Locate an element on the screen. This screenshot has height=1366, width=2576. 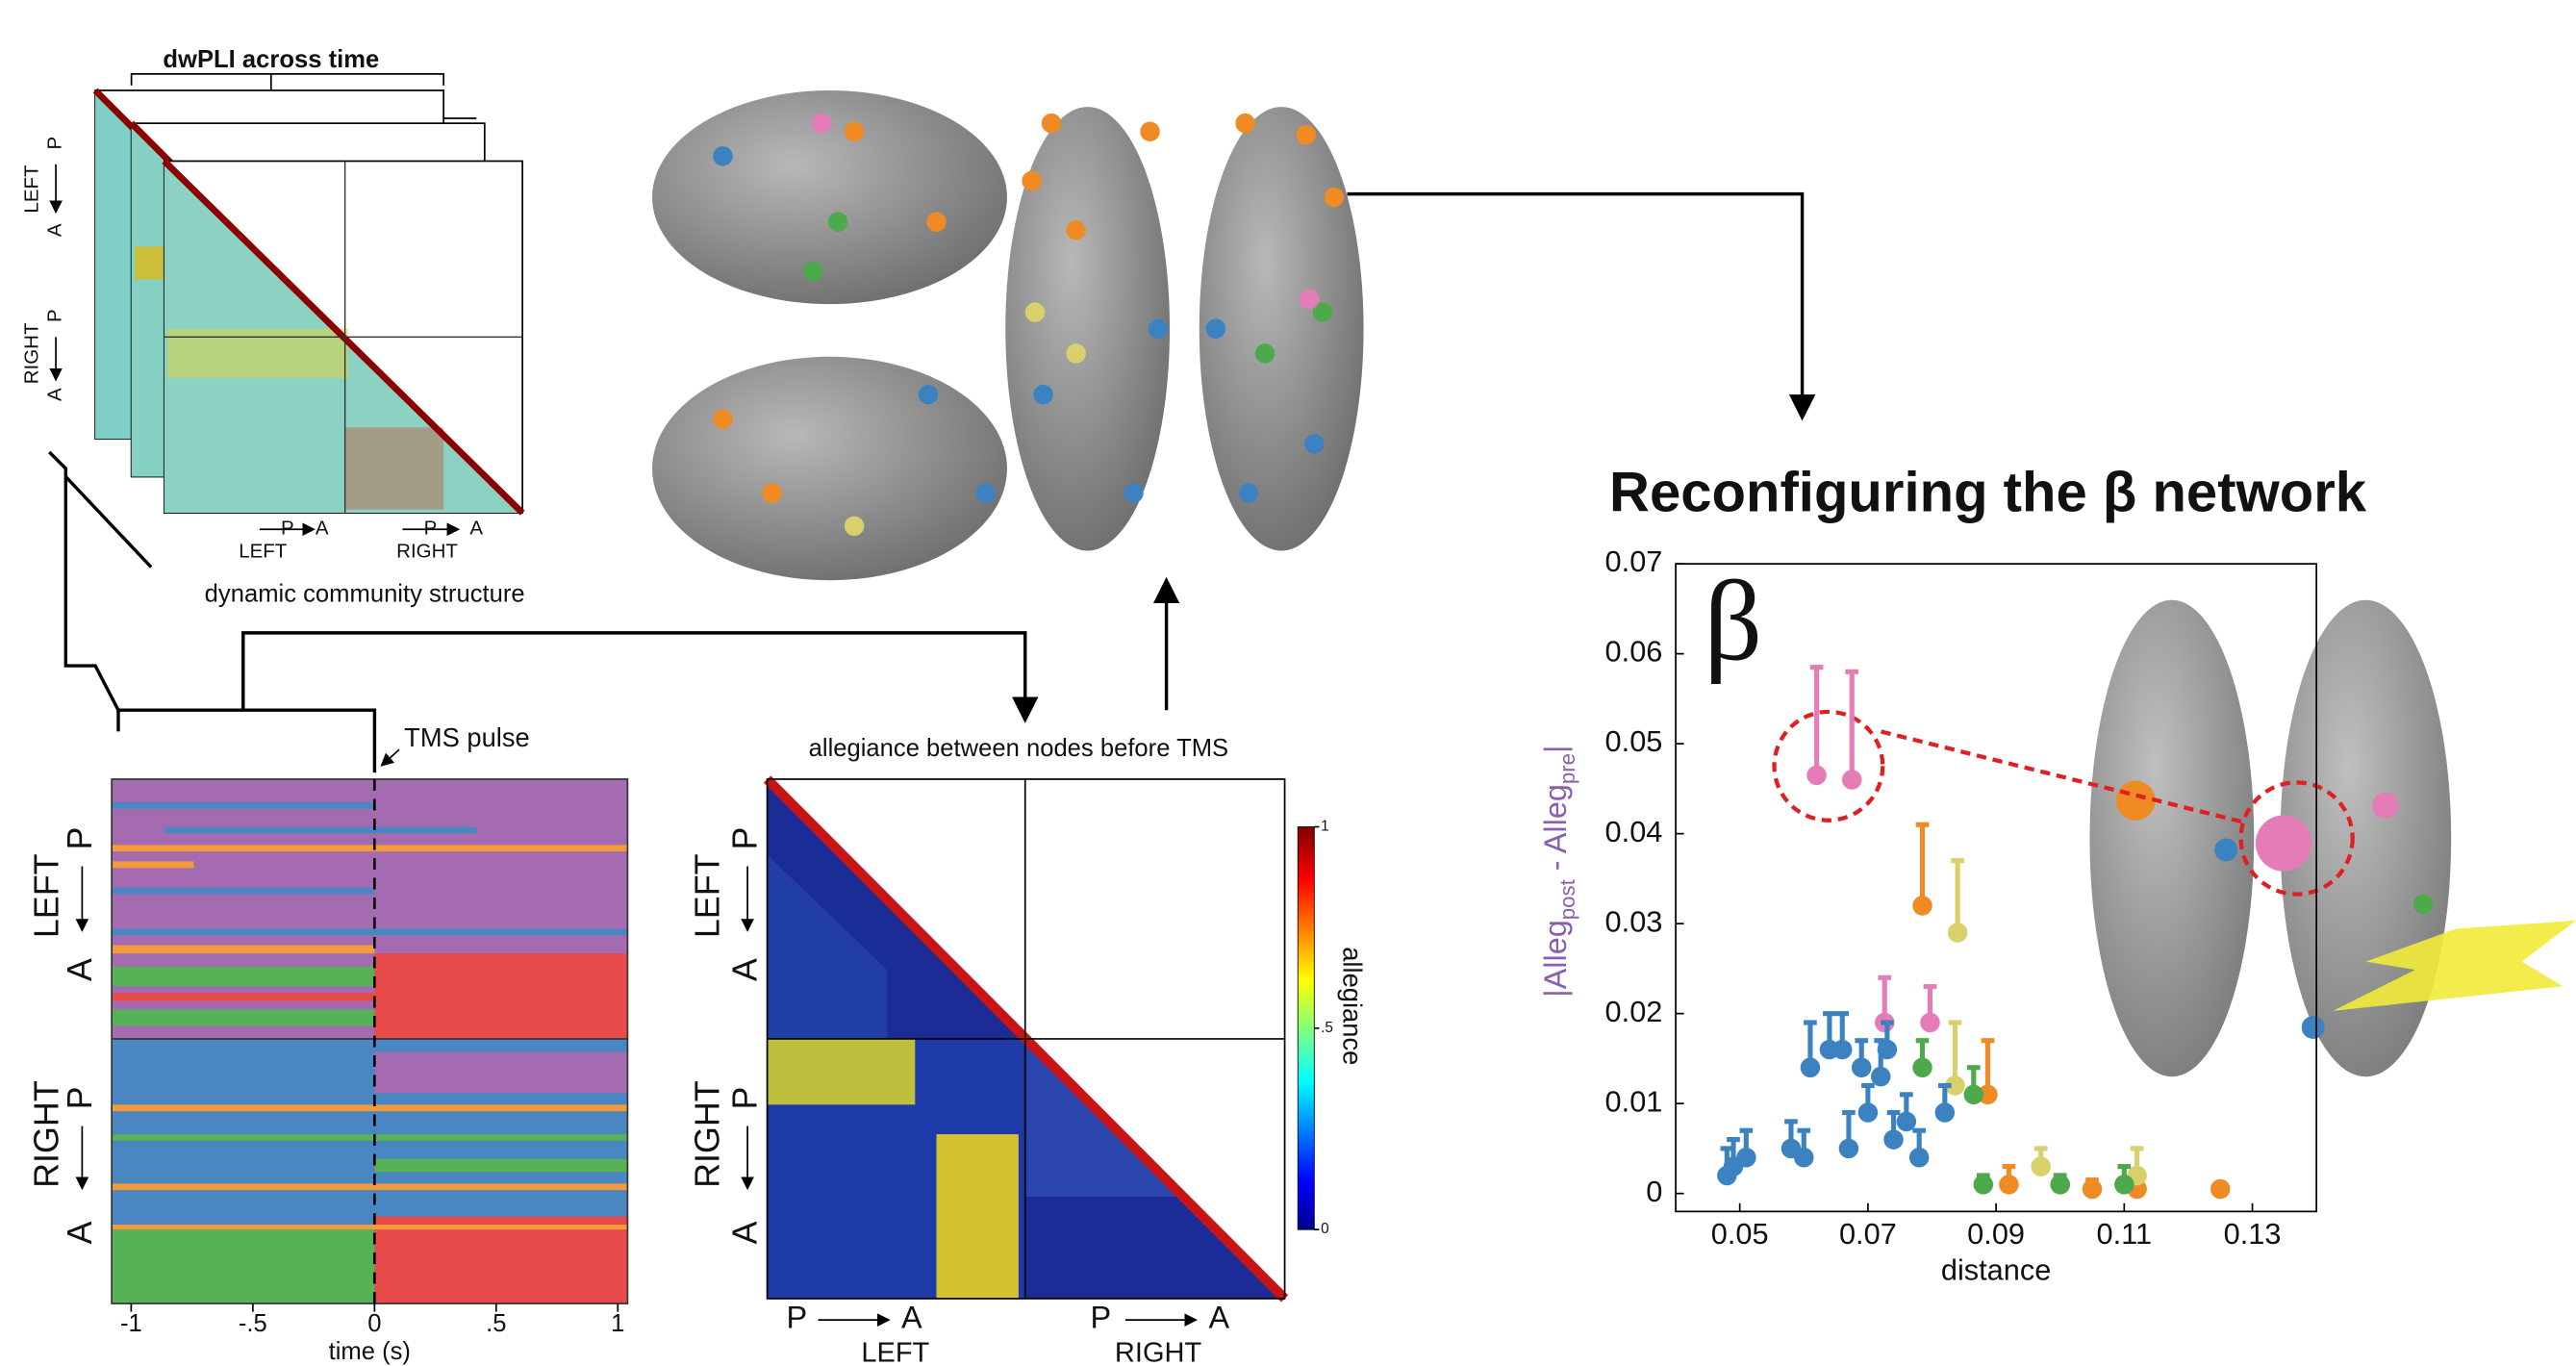
colorbar-label: allegiance is located at coordinates (1353, 1006).